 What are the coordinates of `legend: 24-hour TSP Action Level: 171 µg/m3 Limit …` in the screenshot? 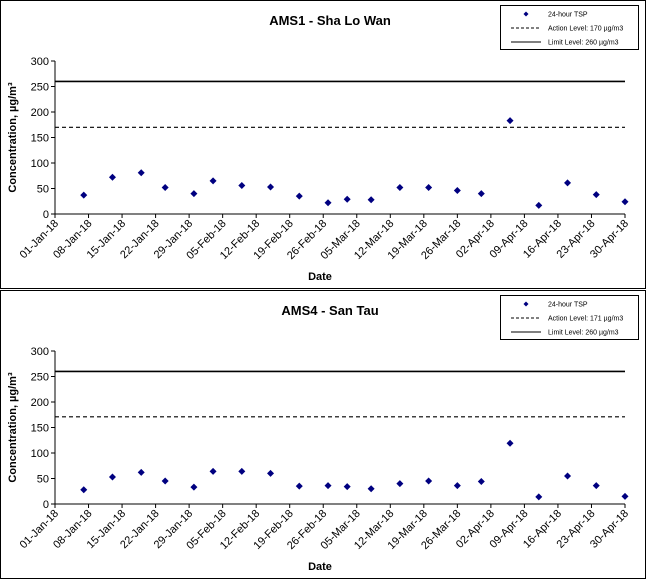 It's located at (569, 317).